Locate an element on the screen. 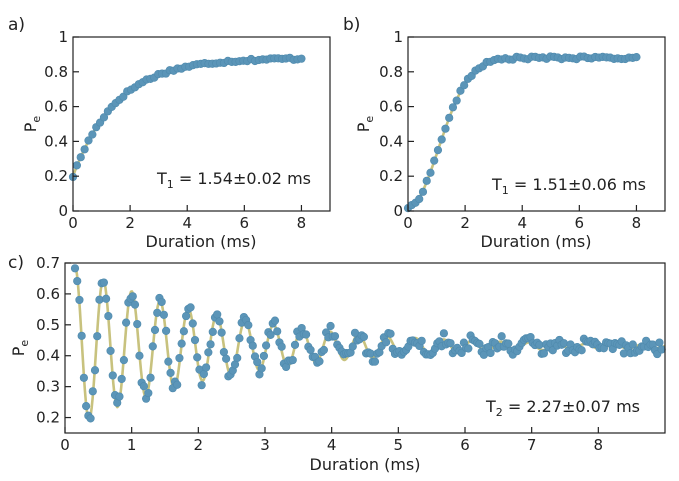  panel-a-t1-annotation: T1 = 1.54±0.02 ms is located at coordinates (233, 180).